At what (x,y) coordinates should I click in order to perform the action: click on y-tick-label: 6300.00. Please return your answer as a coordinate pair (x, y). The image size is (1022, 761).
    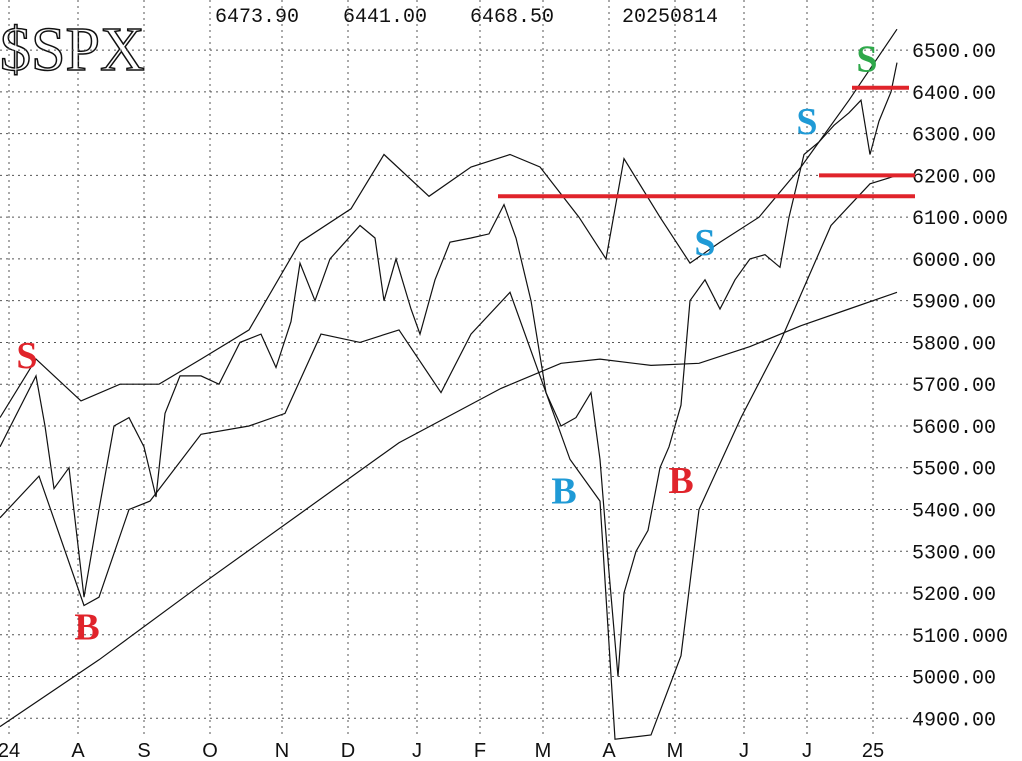
    Looking at the image, I should click on (954, 136).